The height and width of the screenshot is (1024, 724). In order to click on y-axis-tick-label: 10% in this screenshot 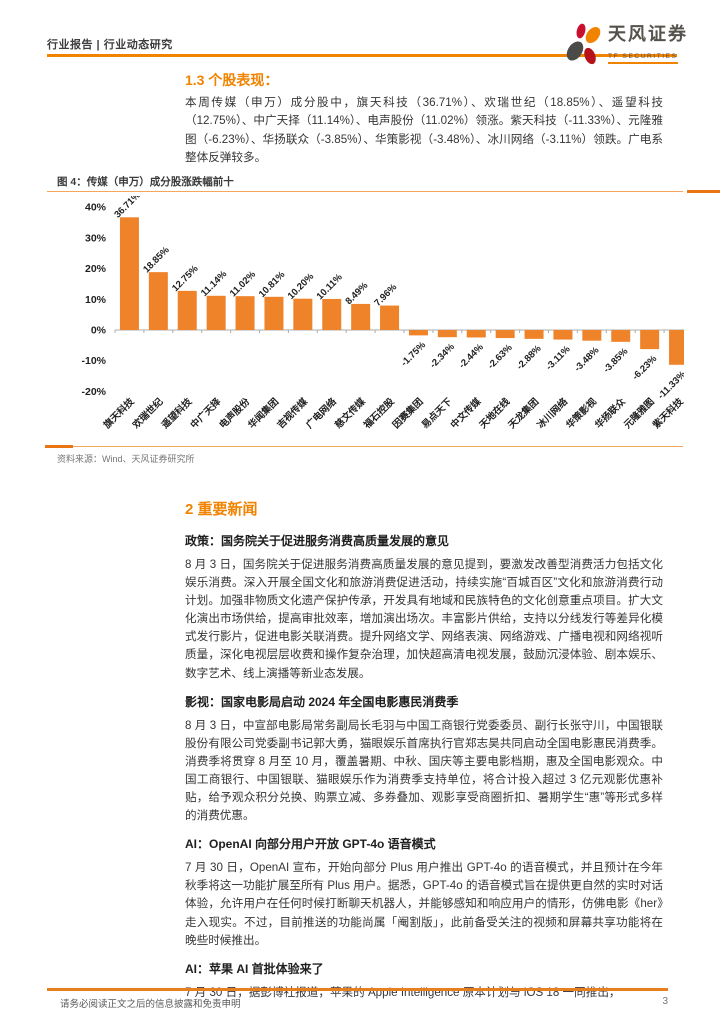, I will do `click(96, 300)`.